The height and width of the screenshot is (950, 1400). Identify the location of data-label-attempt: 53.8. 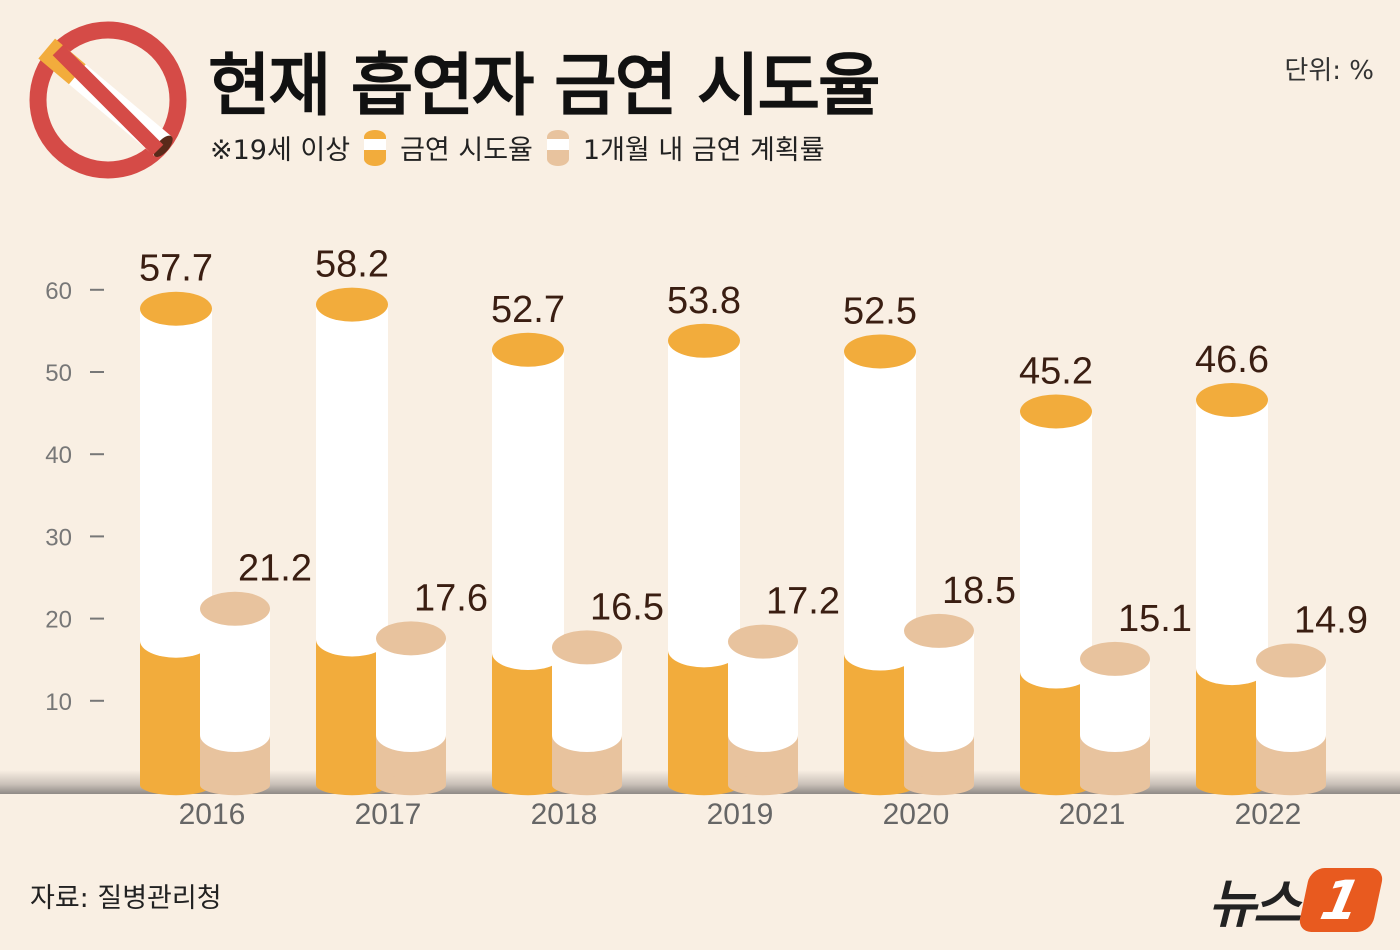
(704, 301).